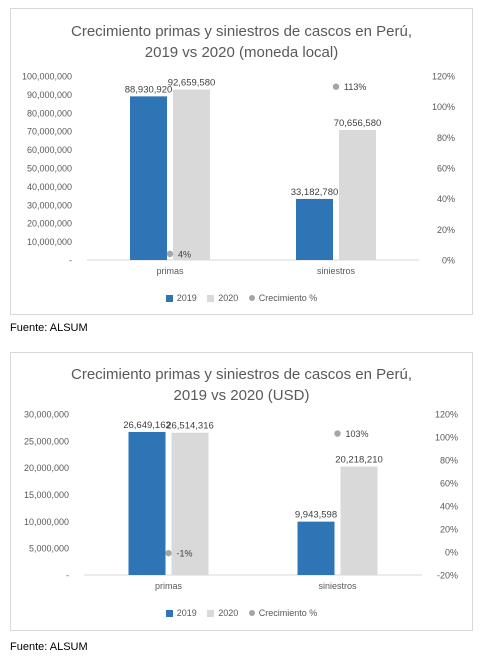 The image size is (483, 664). Describe the element at coordinates (49, 169) in the screenshot. I see `y-tick-label: 50,000,000` at that location.